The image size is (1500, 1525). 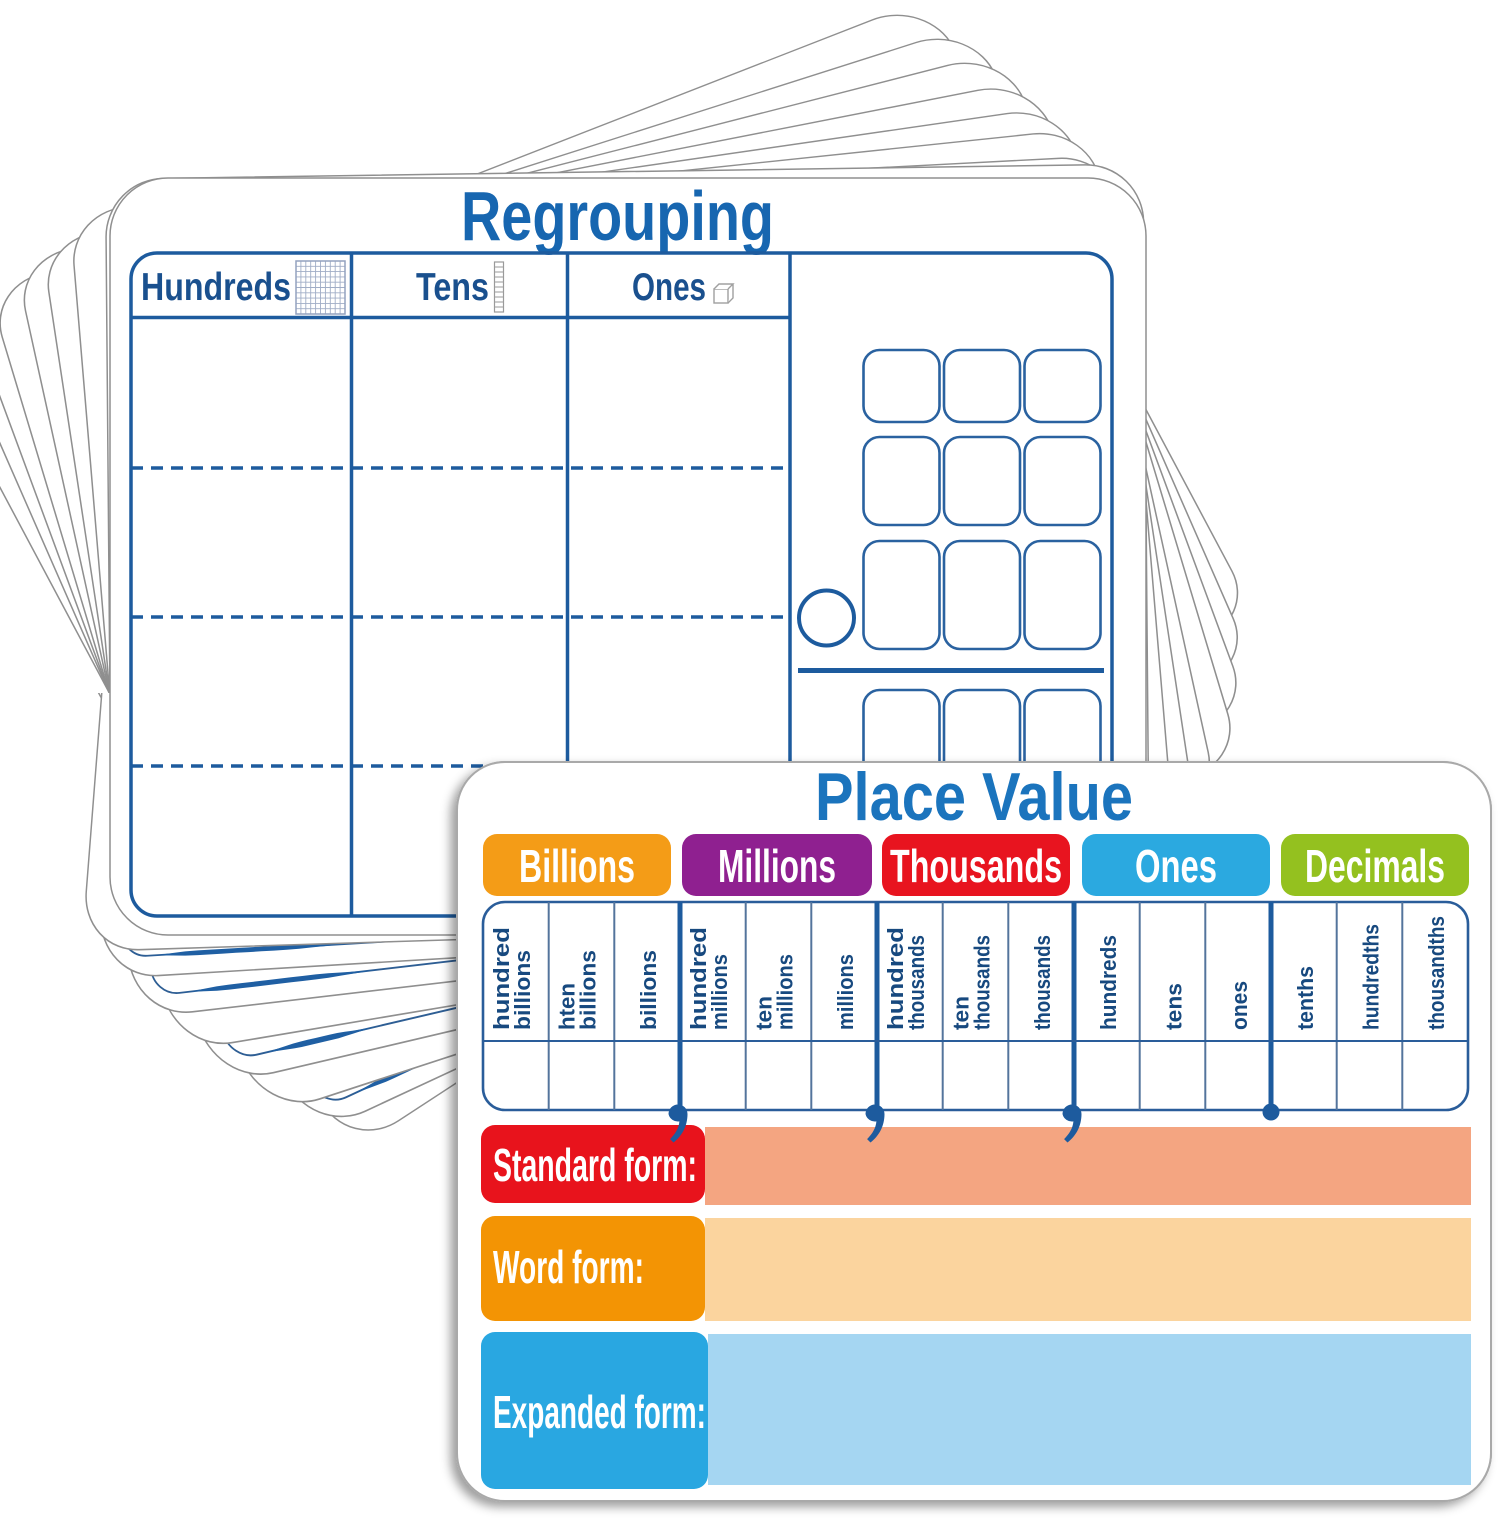 What do you see at coordinates (595, 1165) in the screenshot?
I see `svg-text: Standard form:` at bounding box center [595, 1165].